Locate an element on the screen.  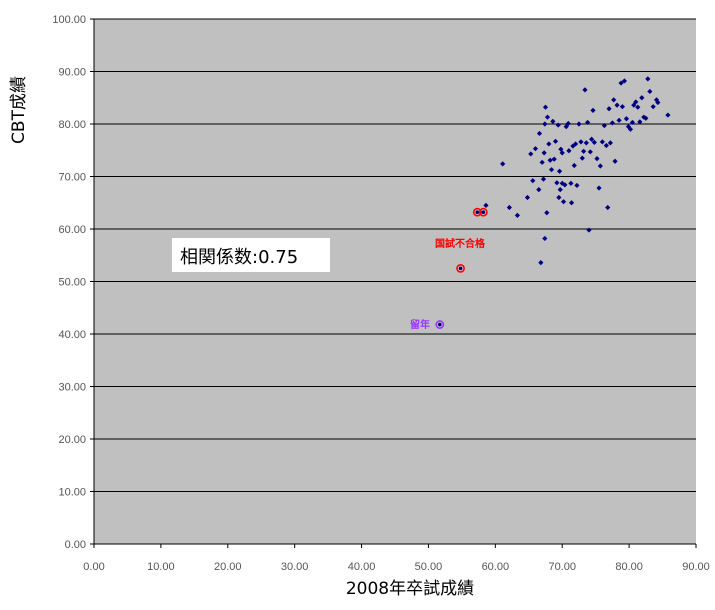
x-tick-label: 20.00 is located at coordinates (228, 567).